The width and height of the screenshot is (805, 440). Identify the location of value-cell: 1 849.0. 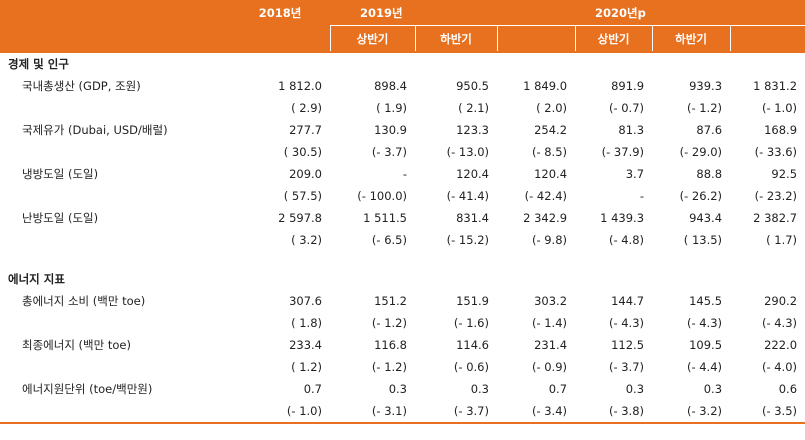
(545, 86).